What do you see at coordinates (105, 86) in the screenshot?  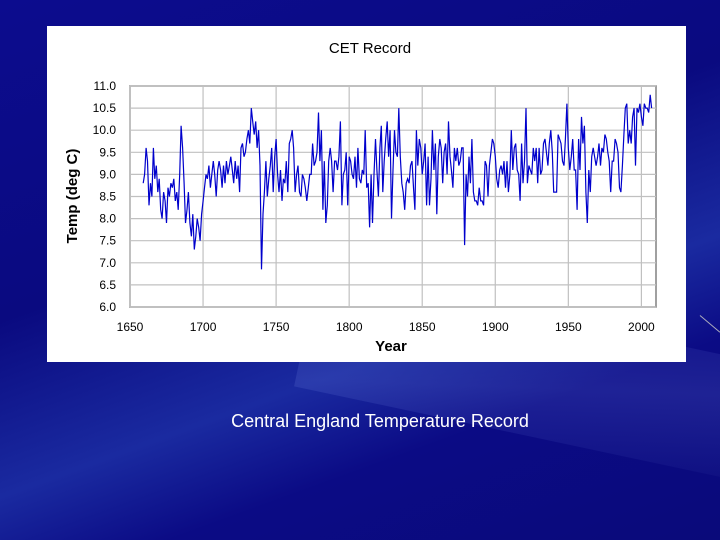 I see `y-tick-label: 11.0` at bounding box center [105, 86].